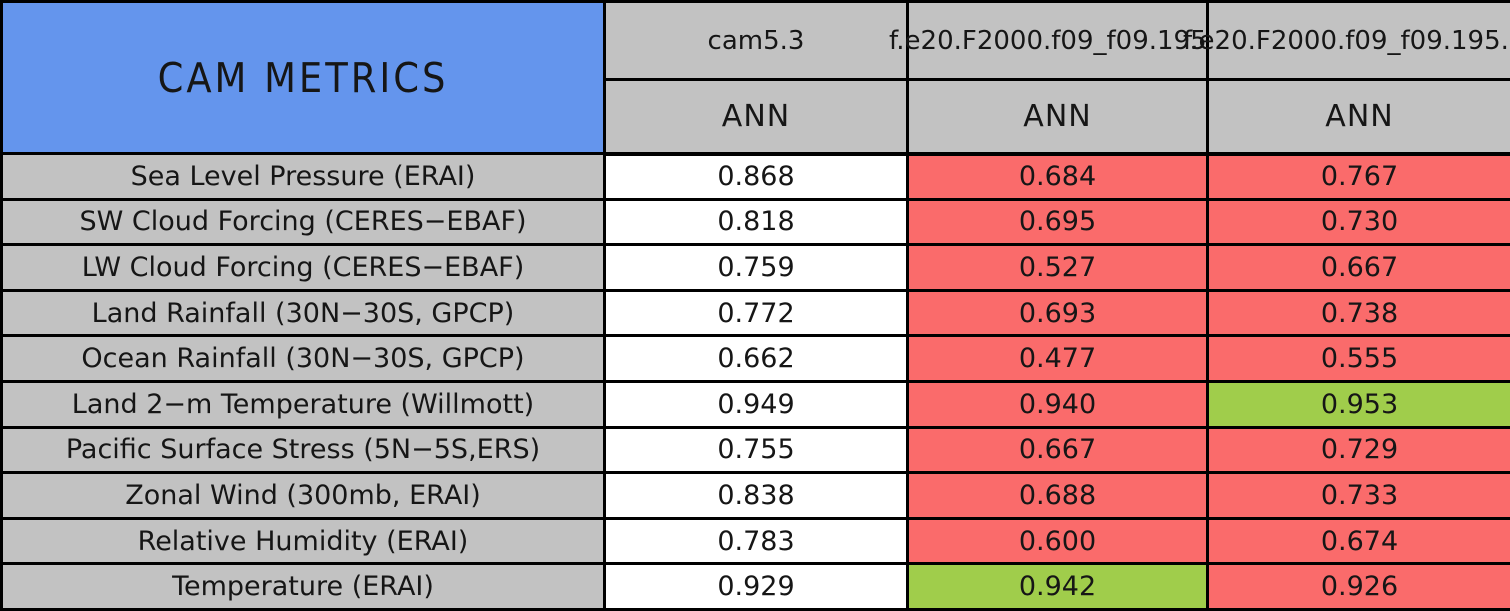  I want to click on metric-value-cell: 0.600, so click(1057, 541).